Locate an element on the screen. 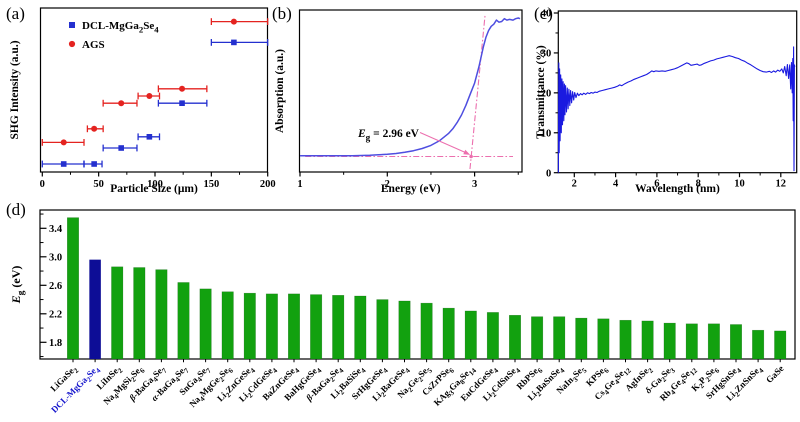  panel-d-label: (d) is located at coordinates (16, 209).